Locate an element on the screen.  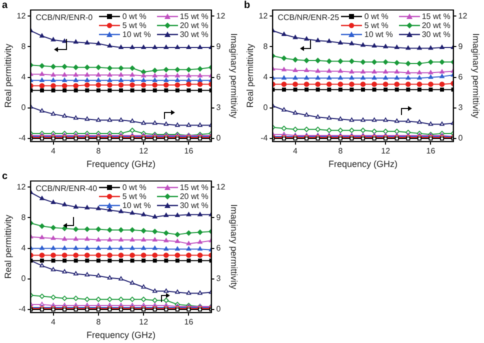
annotation: CCB/NR/ENR-25 is located at coordinates (309, 17).